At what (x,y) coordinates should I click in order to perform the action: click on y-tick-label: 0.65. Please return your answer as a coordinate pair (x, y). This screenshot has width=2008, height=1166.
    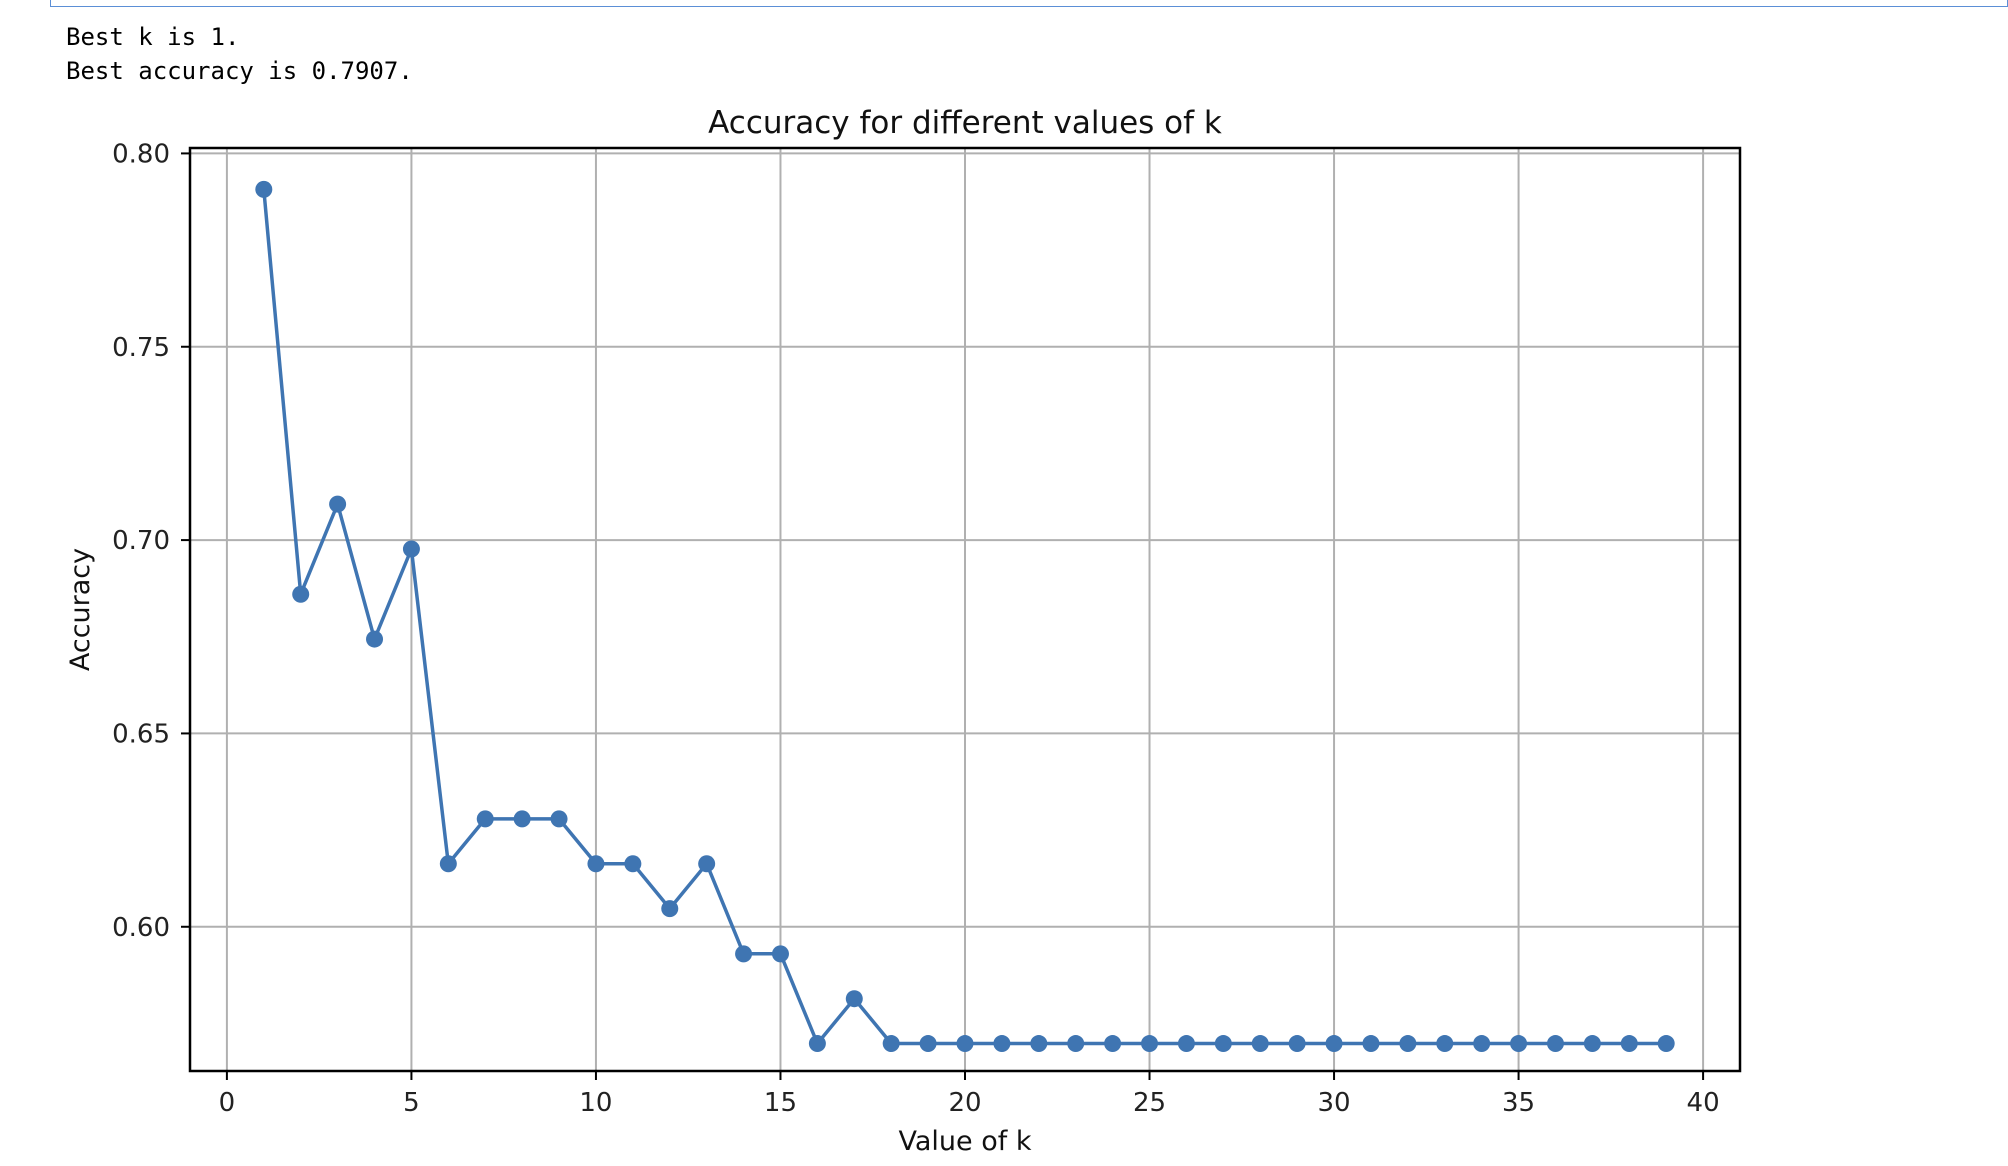
    Looking at the image, I should click on (141, 734).